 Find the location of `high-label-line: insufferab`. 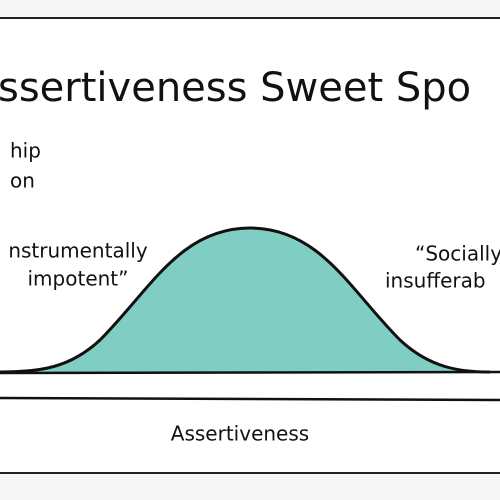

high-label-line: insufferab is located at coordinates (435, 281).